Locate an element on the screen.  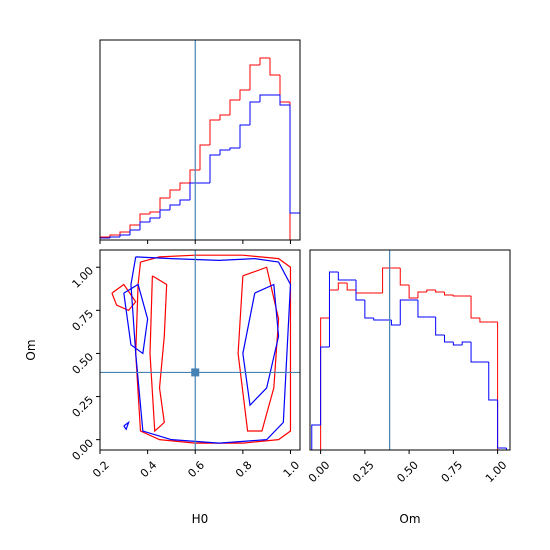
x-tick-label: 0.6 is located at coordinates (196, 470).